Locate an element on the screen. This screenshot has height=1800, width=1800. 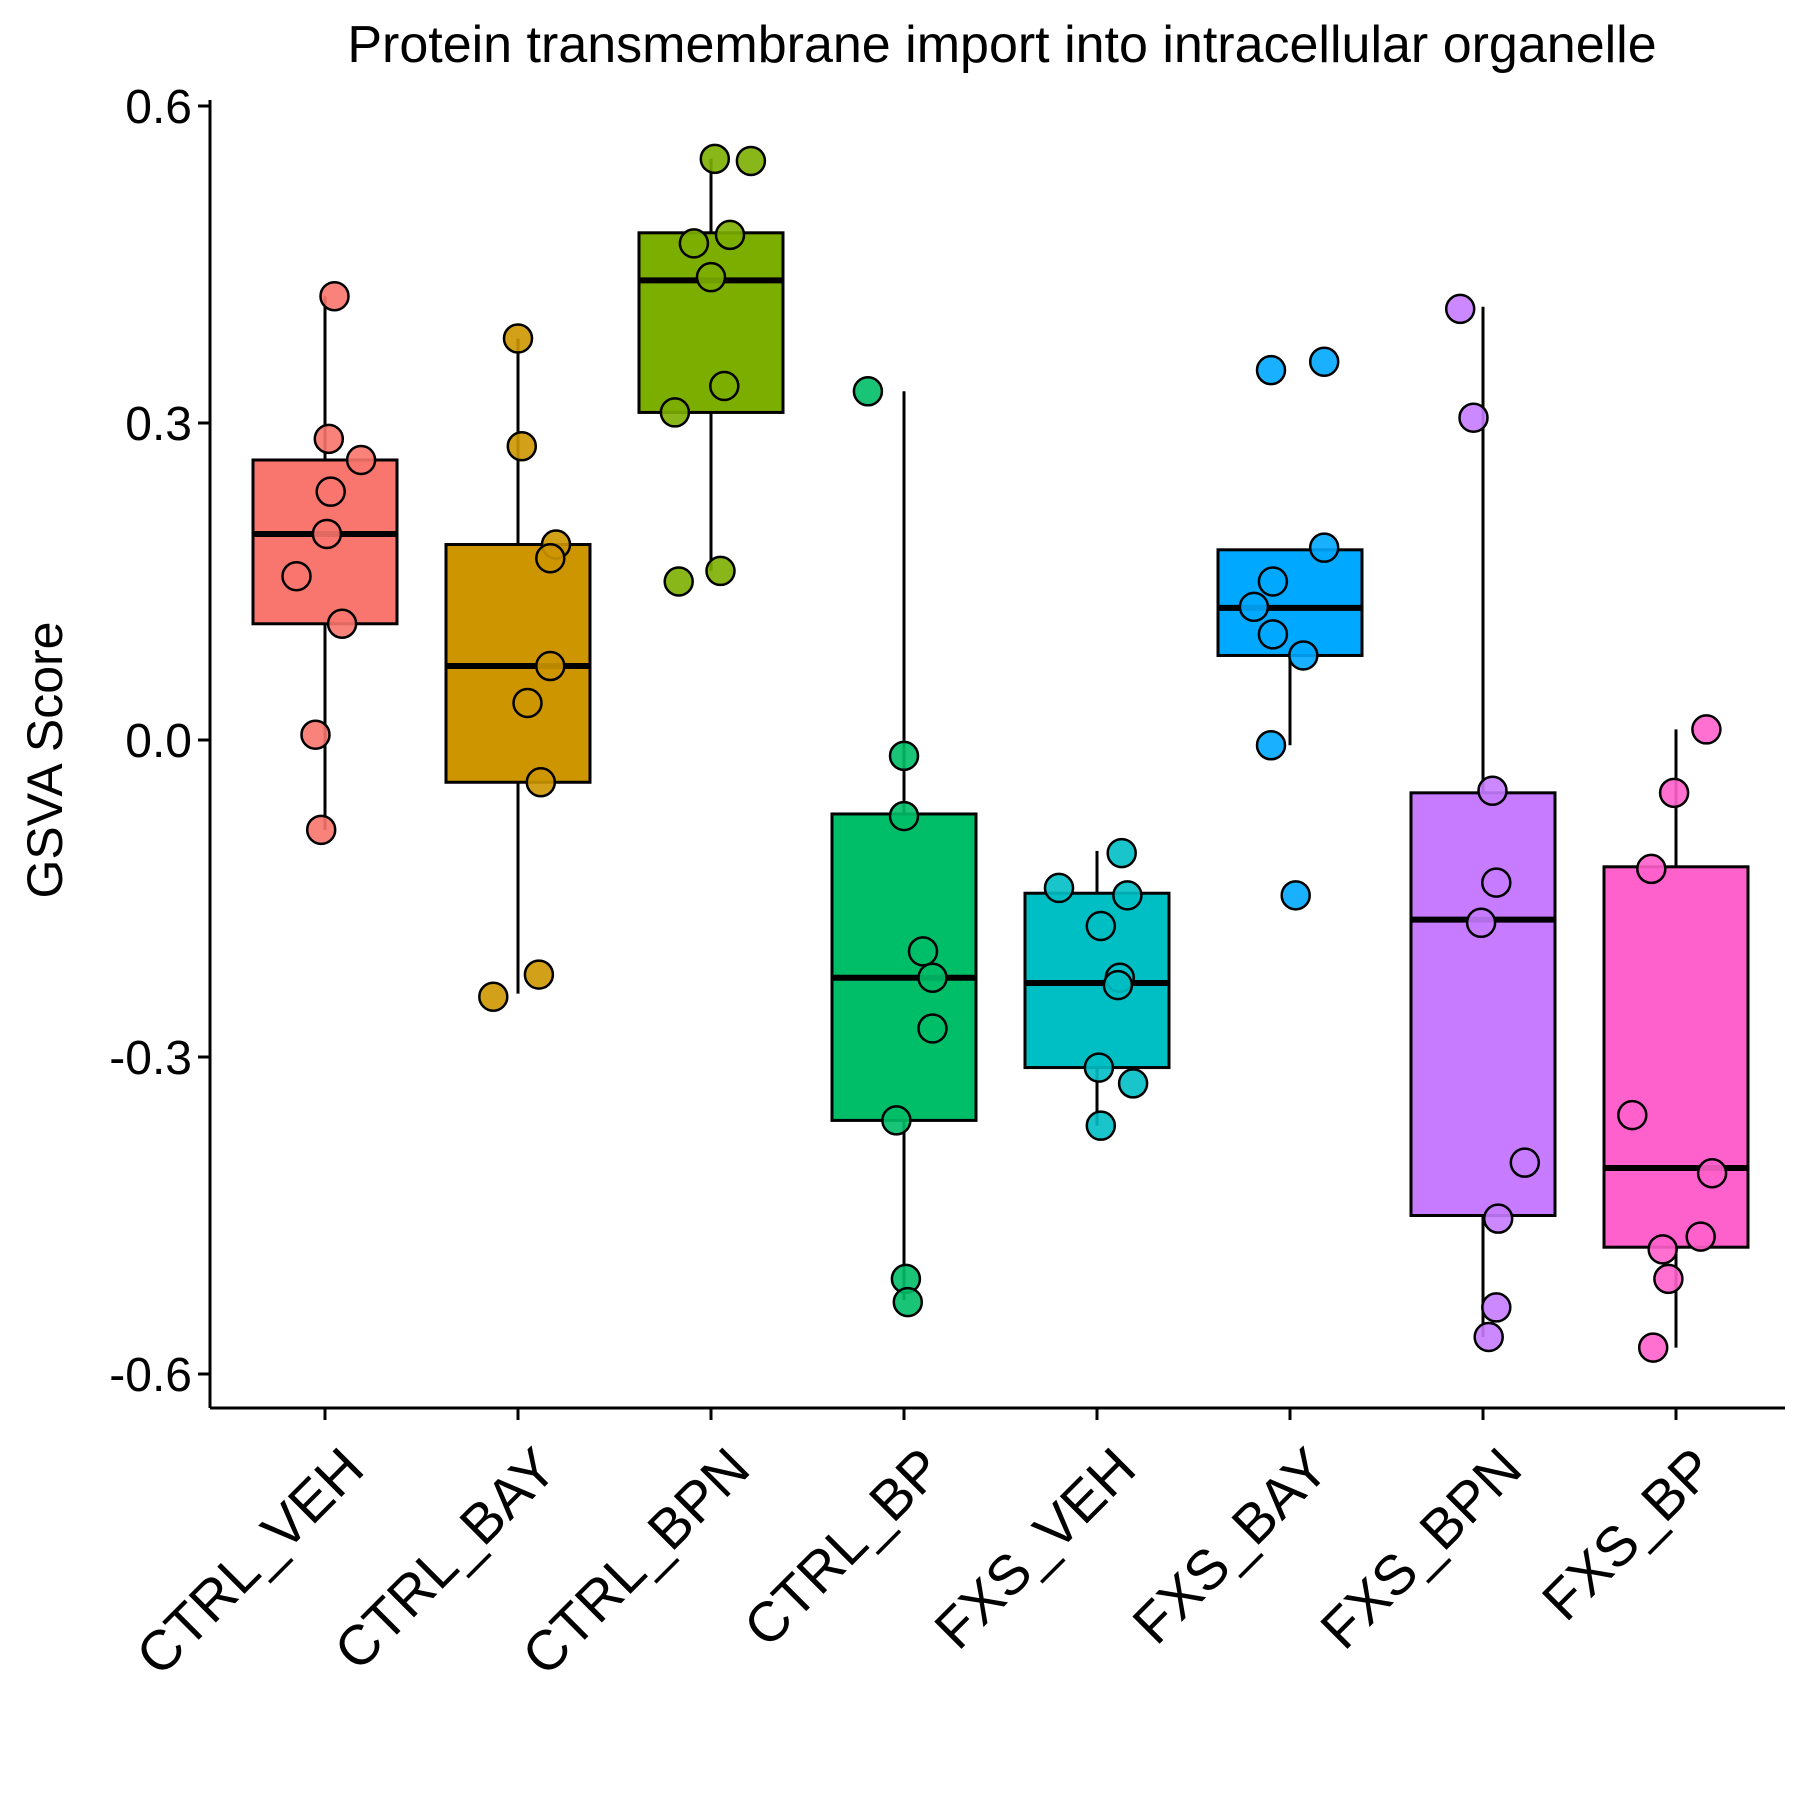
y-tick-label: 0.0 is located at coordinates (158, 741).